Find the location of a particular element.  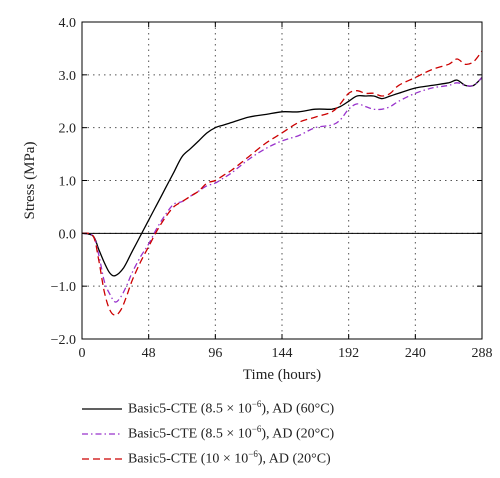

legend-label: Basic5-CTE (10 × 10−6), AD (20°C) is located at coordinates (229, 458).